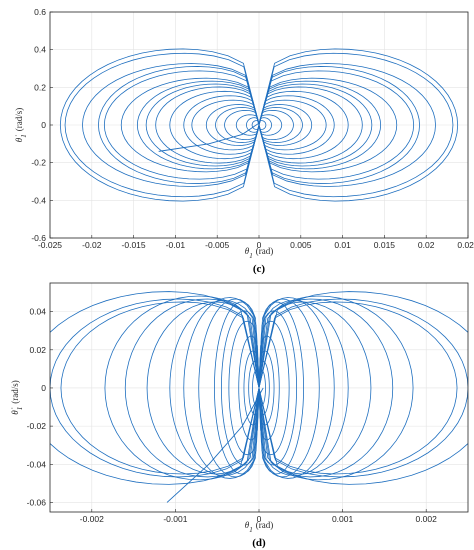 This screenshot has height=550, width=474. What do you see at coordinates (465, 245) in the screenshot?
I see `x-tick-label: 0.025` at bounding box center [465, 245].